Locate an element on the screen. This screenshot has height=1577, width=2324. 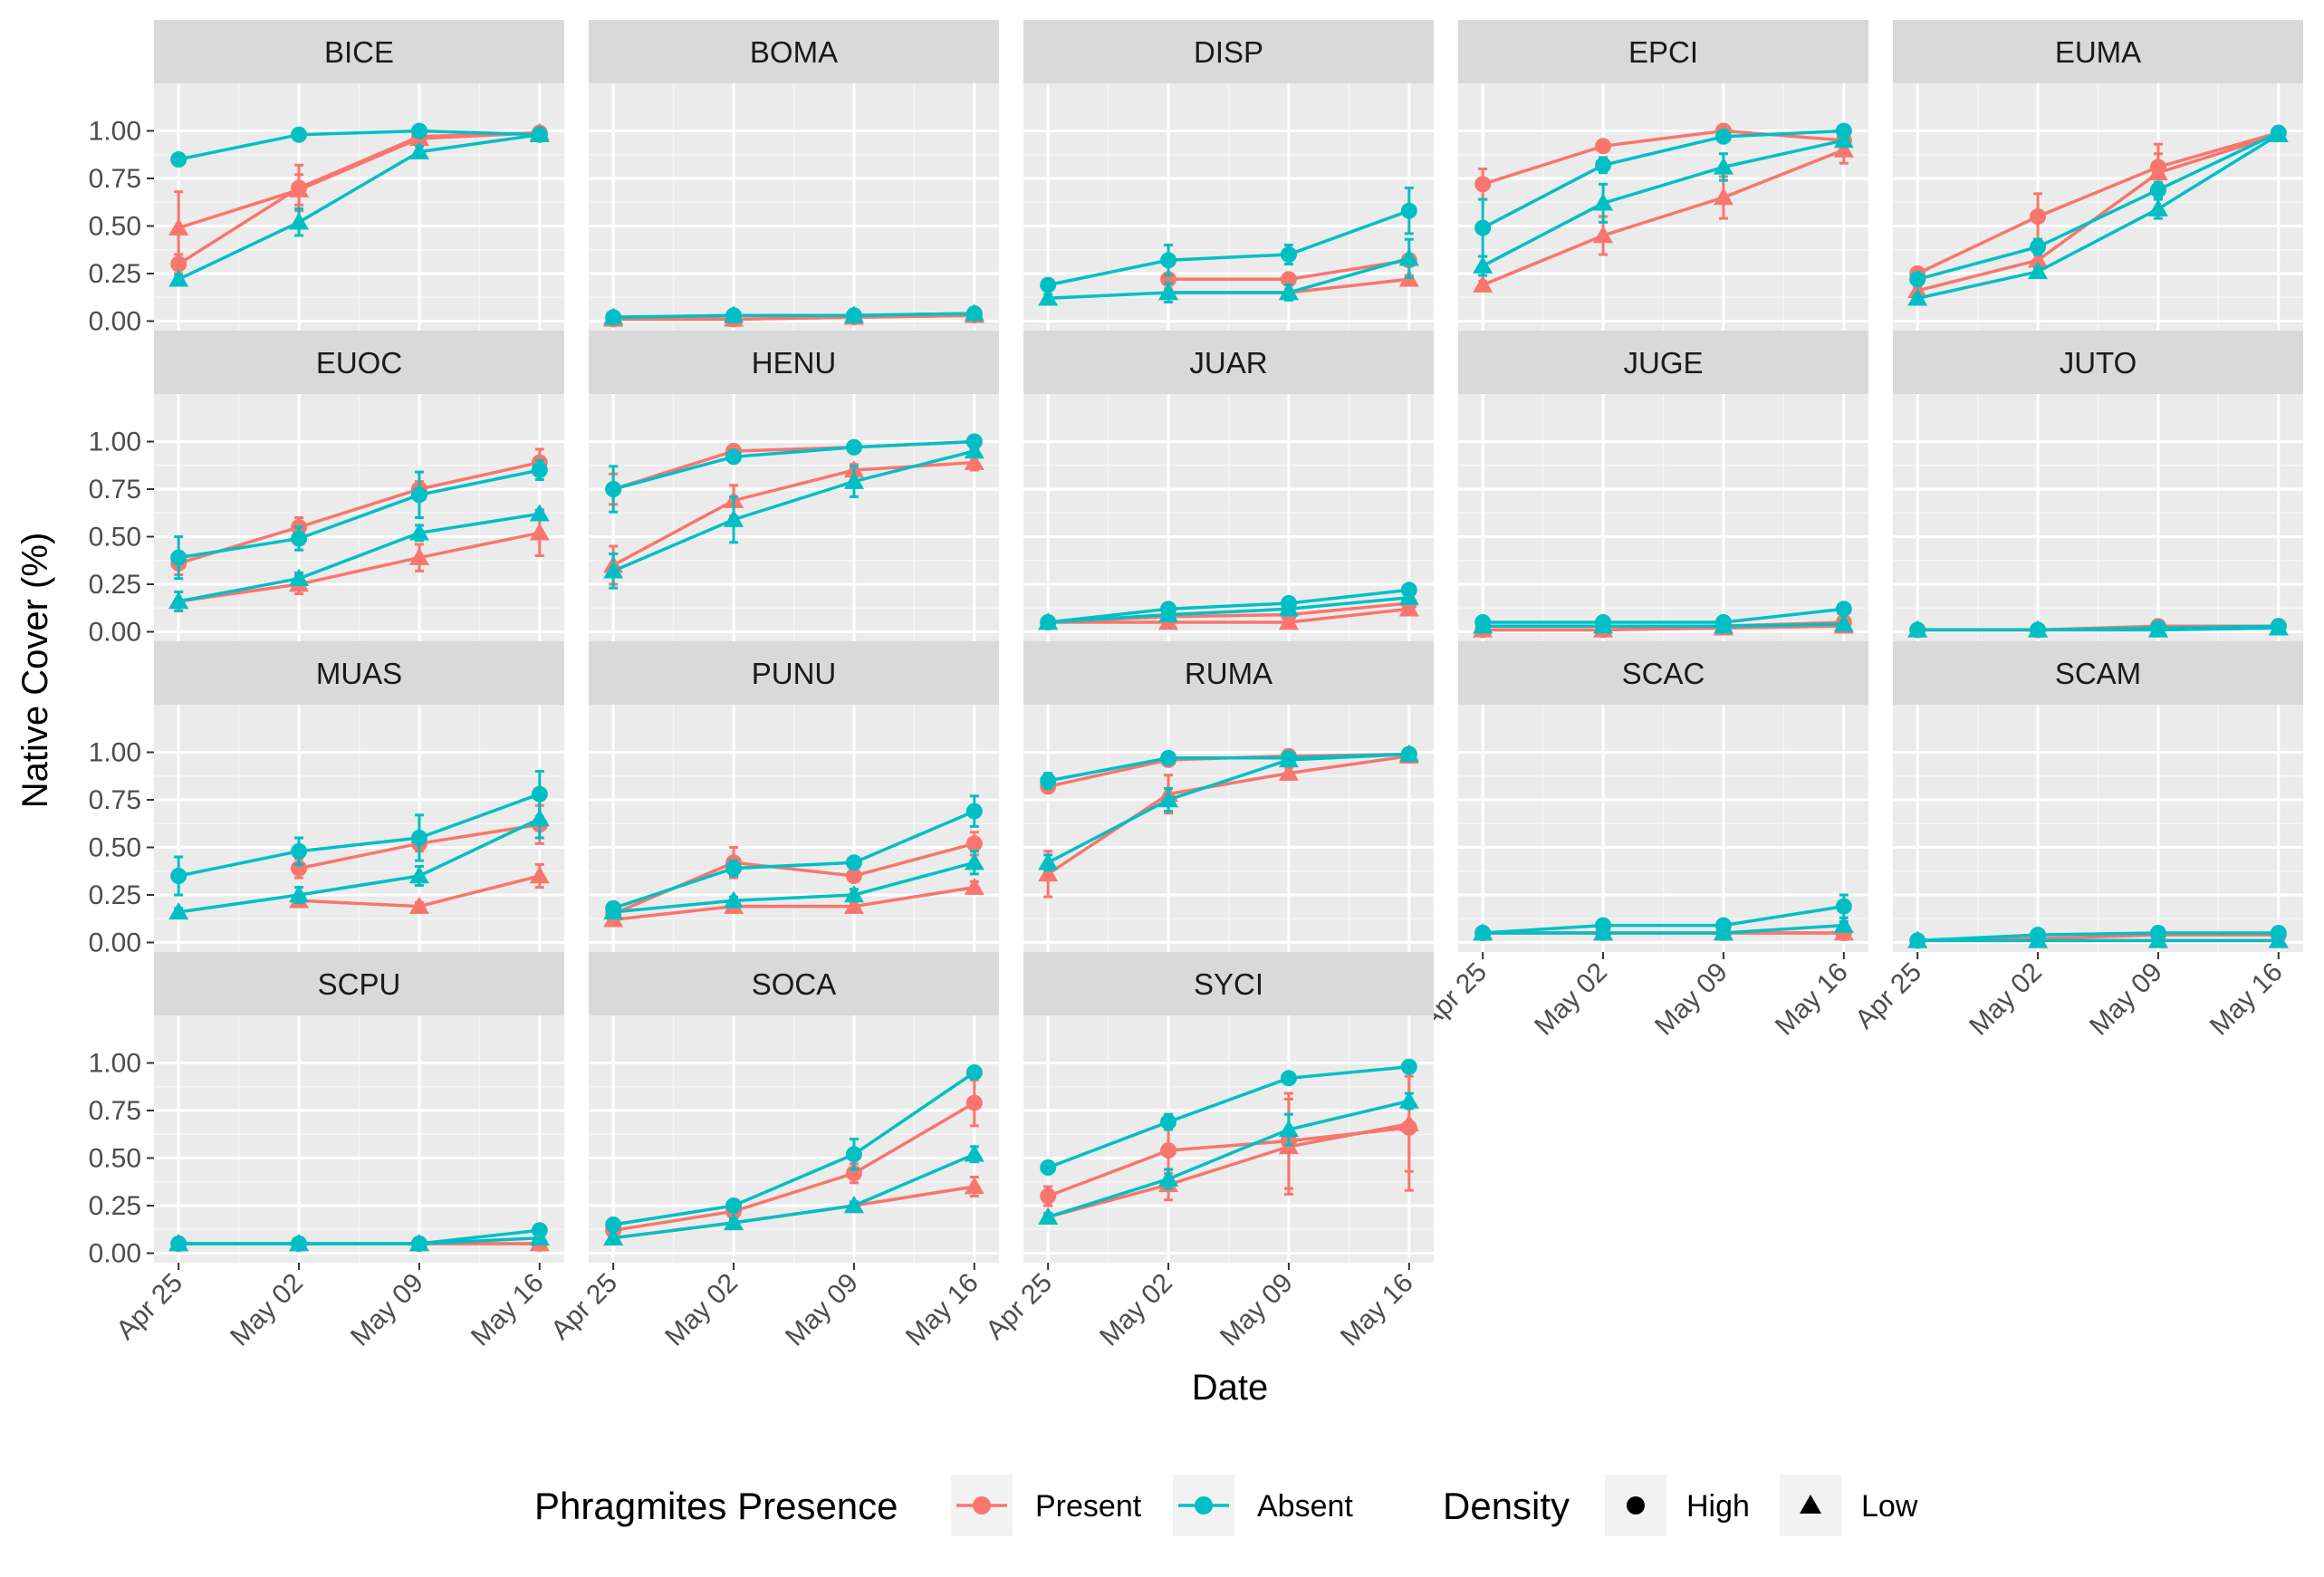
panel-ruma: RUMA is located at coordinates (1228, 796).